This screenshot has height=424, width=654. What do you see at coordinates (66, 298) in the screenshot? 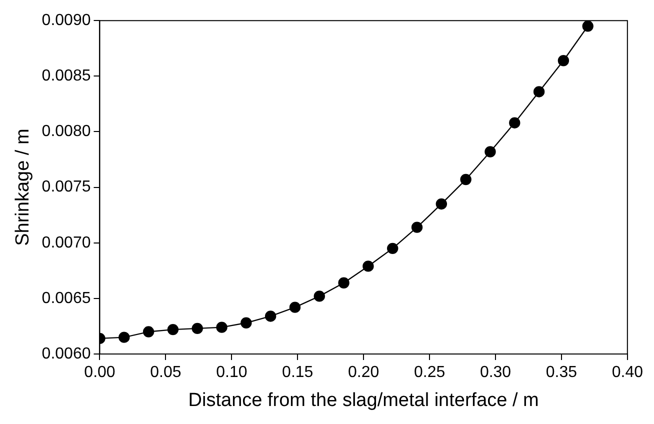
I see `y-tick-label: 0.0065` at bounding box center [66, 298].